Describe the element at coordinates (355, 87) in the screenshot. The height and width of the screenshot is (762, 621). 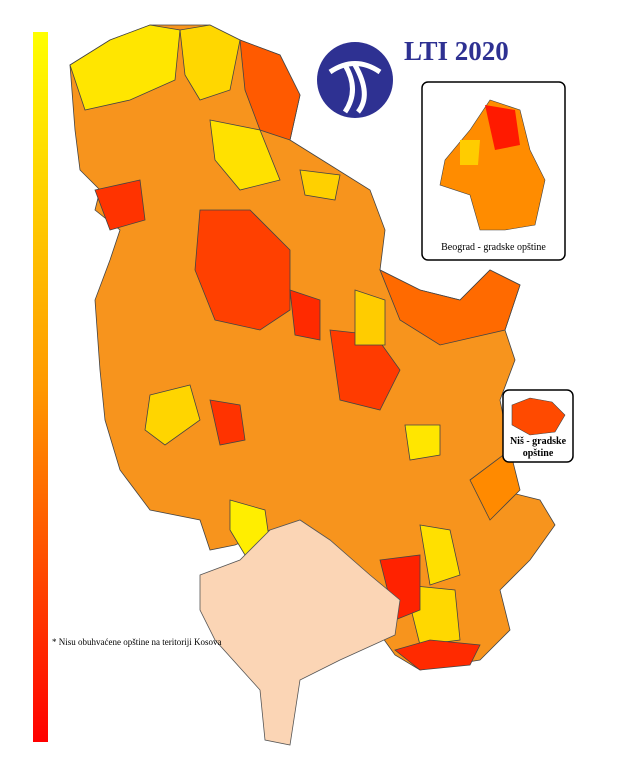
I see `logo-swirl` at that location.